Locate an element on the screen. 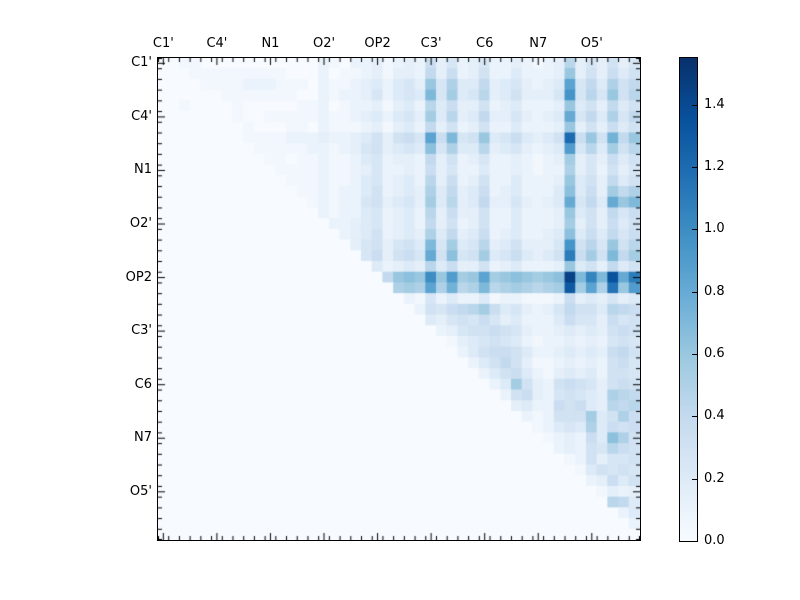 The image size is (800, 600). colorbar-tick-label: 0.4 is located at coordinates (714, 416).